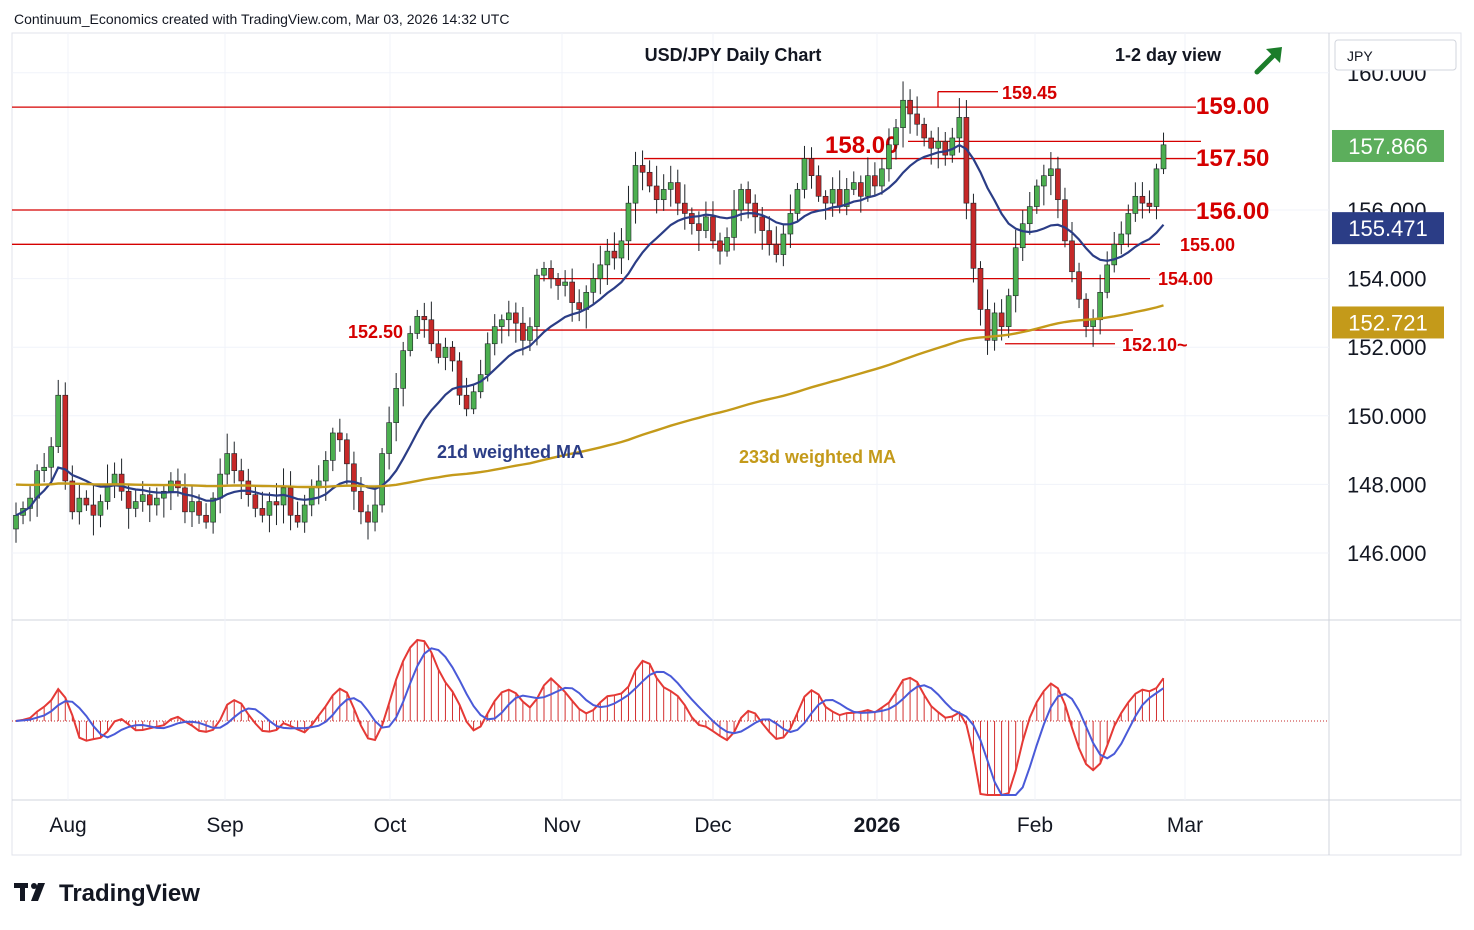 This screenshot has width=1474, height=930. What do you see at coordinates (67, 825) in the screenshot?
I see `x-tick-label: Aug` at bounding box center [67, 825].